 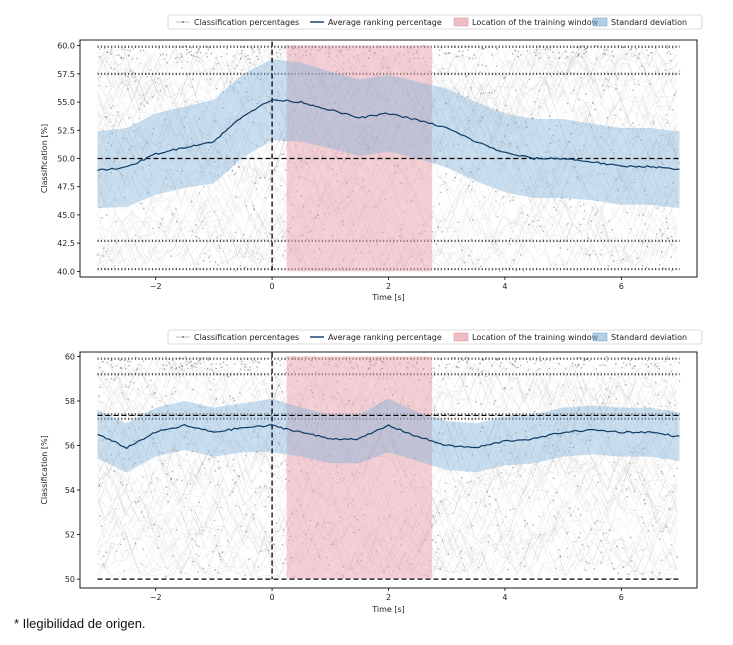 I want to click on y-tick-label: 57.5, so click(x=66, y=74).